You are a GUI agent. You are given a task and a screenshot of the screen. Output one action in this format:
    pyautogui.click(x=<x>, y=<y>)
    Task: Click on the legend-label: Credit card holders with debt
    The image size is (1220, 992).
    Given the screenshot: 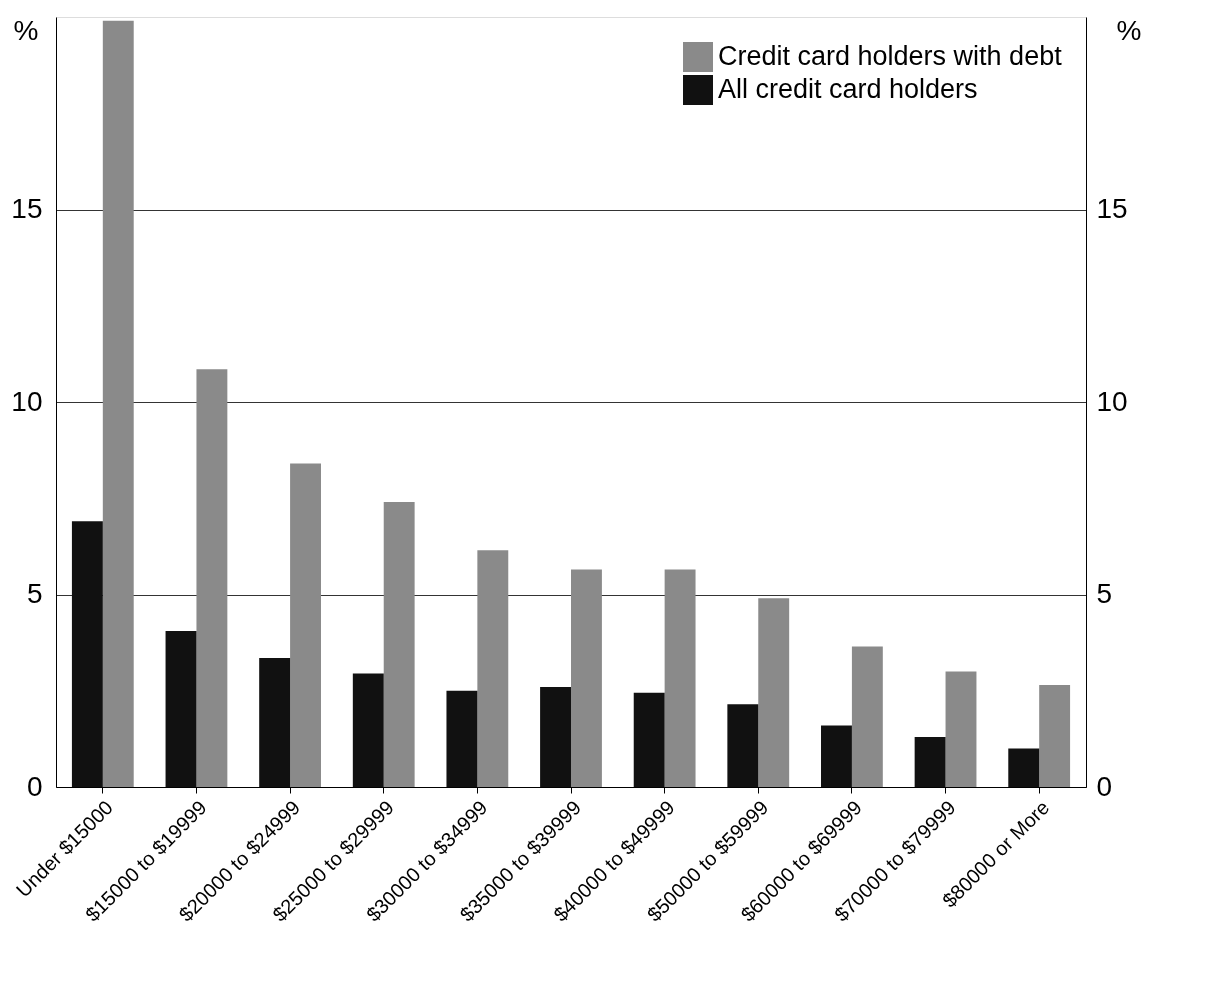 What is the action you would take?
    pyautogui.click(x=890, y=56)
    